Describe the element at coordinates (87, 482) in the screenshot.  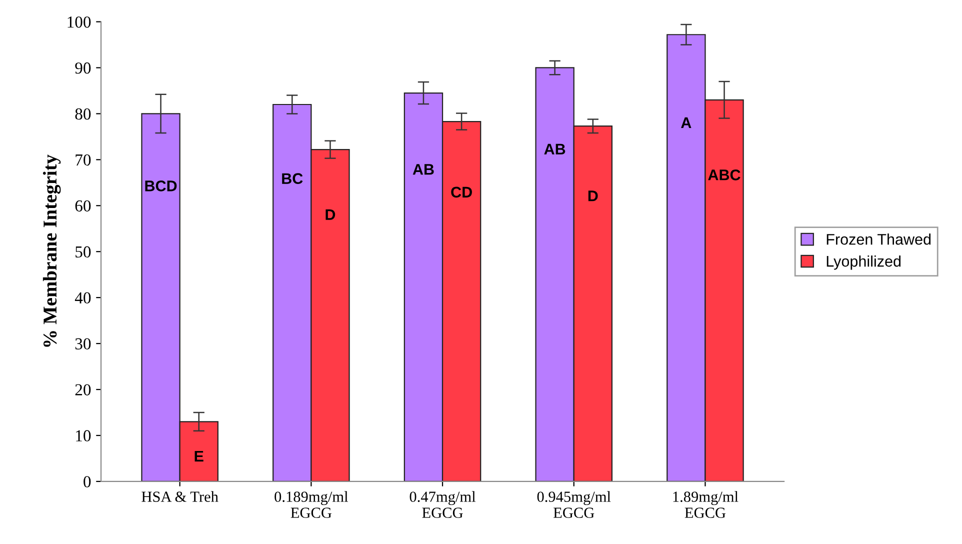
I see `y-tick-label: 0` at that location.